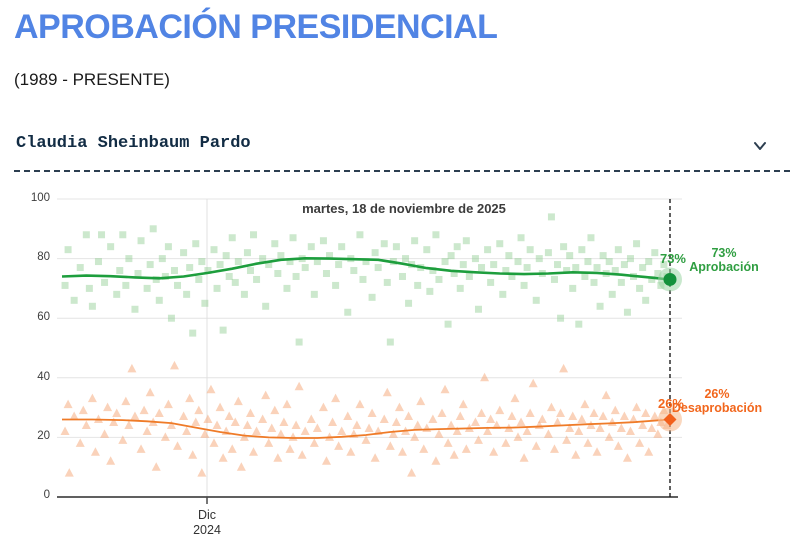  I want to click on approval-end-value-label: 73%, so click(672, 258).